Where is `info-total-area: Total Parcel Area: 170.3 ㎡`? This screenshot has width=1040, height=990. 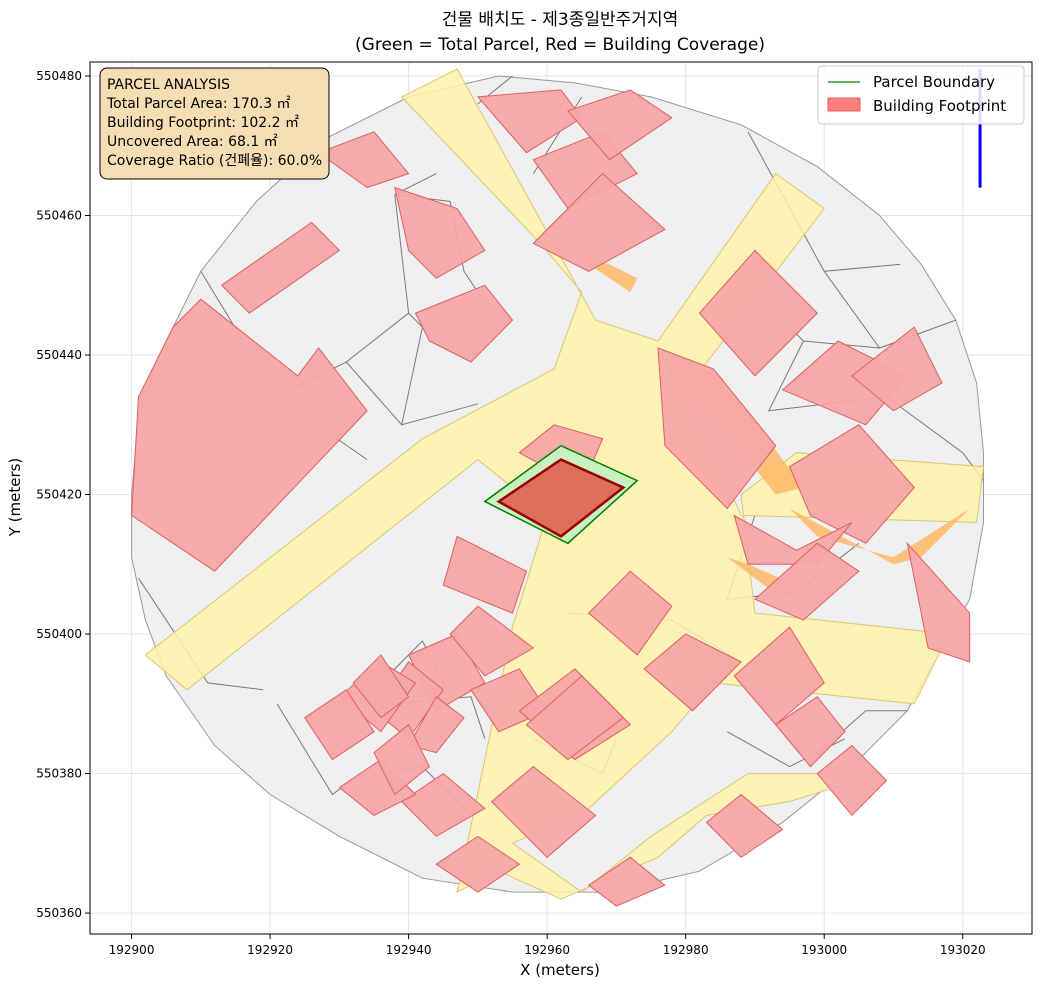 info-total-area: Total Parcel Area: 170.3 ㎡ is located at coordinates (198, 104).